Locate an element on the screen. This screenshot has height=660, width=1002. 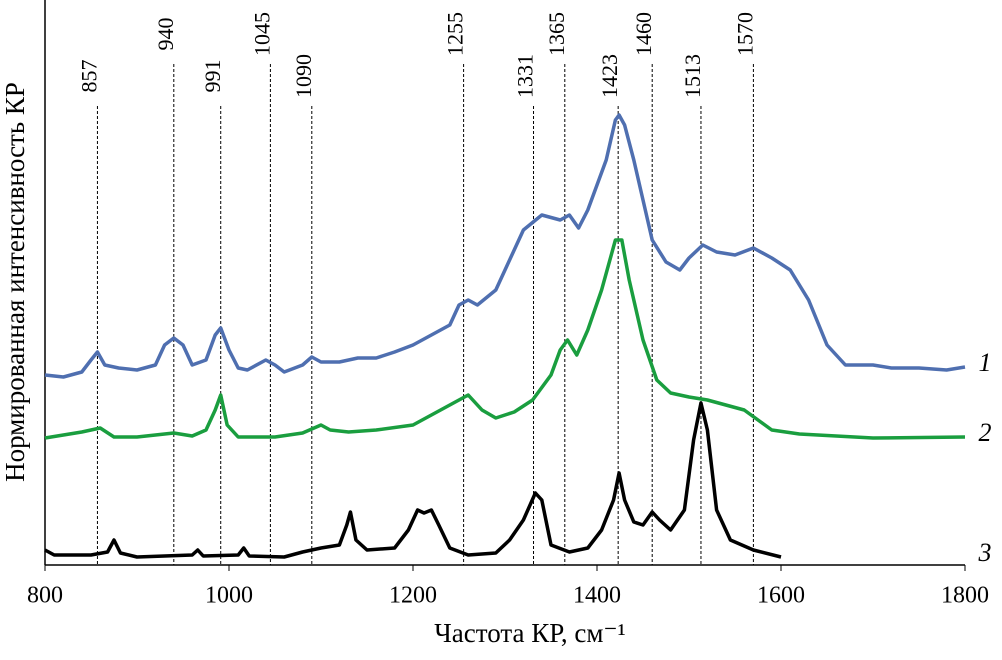
x-tick-label: 1400 is located at coordinates (597, 596).